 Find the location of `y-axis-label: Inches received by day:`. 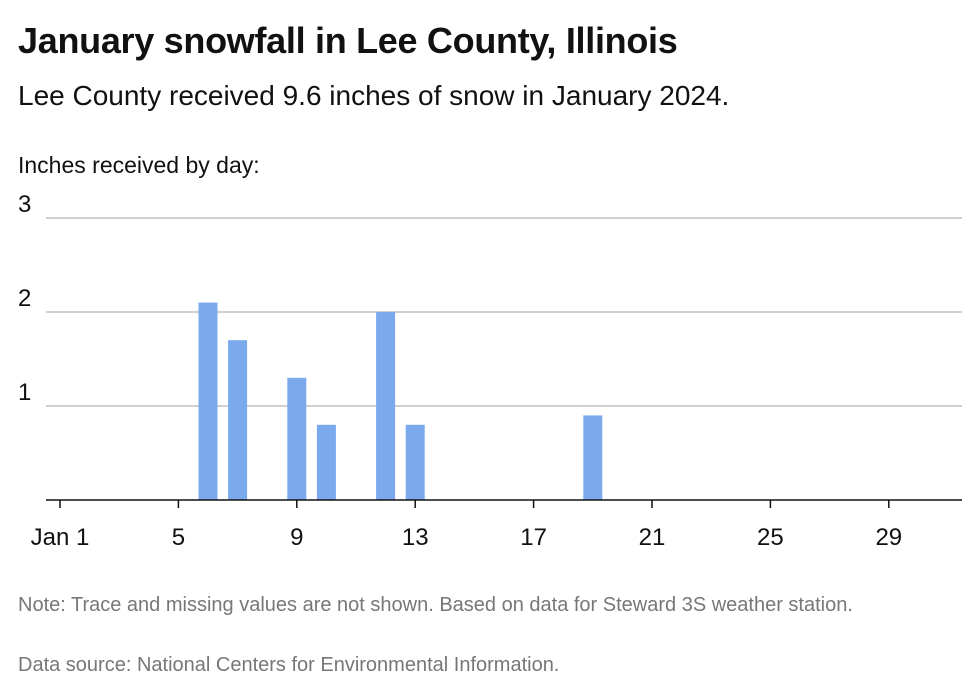

y-axis-label: Inches received by day: is located at coordinates (139, 165).